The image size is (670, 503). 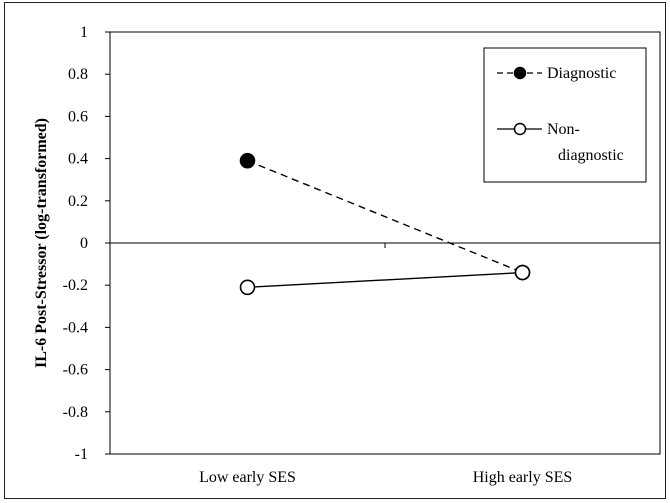 What do you see at coordinates (84, 243) in the screenshot?
I see `y-tick-label: 0` at bounding box center [84, 243].